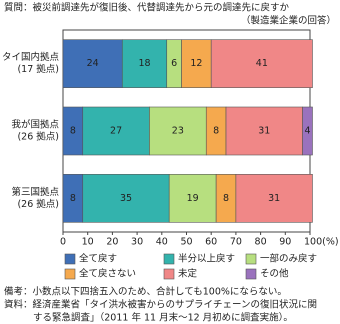 The width and height of the screenshot is (340, 324). Describe the element at coordinates (261, 242) in the screenshot. I see `x-tick-label: 80` at that location.